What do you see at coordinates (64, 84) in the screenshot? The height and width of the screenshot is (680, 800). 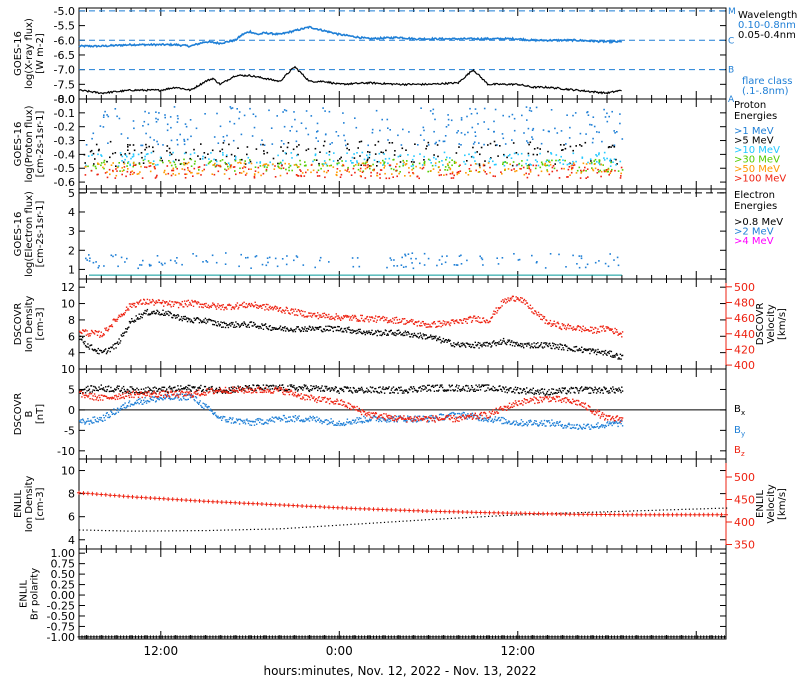 I see `y-tick-label: -7.5` at bounding box center [64, 84].